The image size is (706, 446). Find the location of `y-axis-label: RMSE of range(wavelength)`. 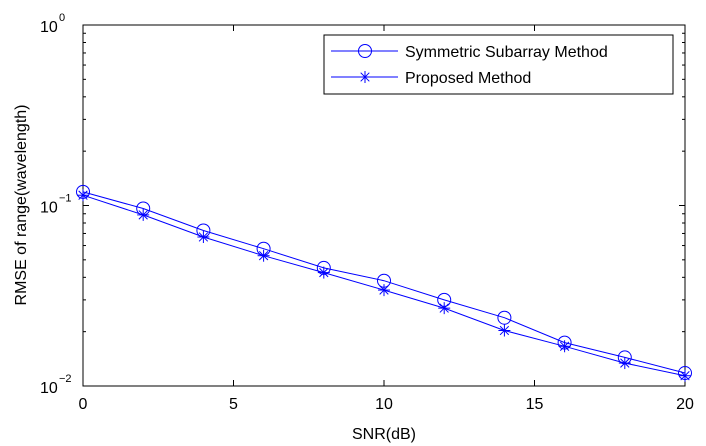

y-axis-label: RMSE of range(wavelength) is located at coordinates (21, 205).